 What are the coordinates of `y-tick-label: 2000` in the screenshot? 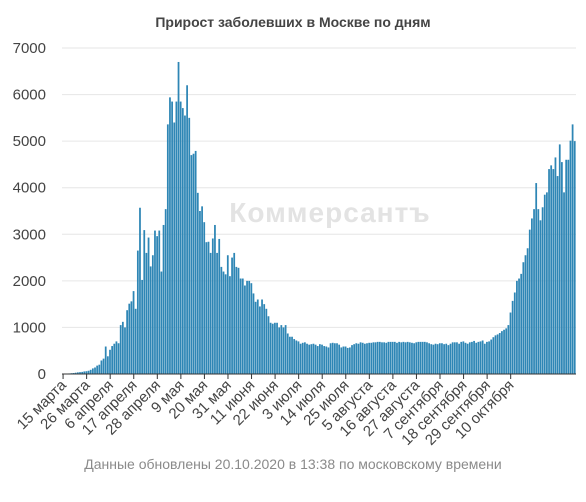 It's located at (29, 281).